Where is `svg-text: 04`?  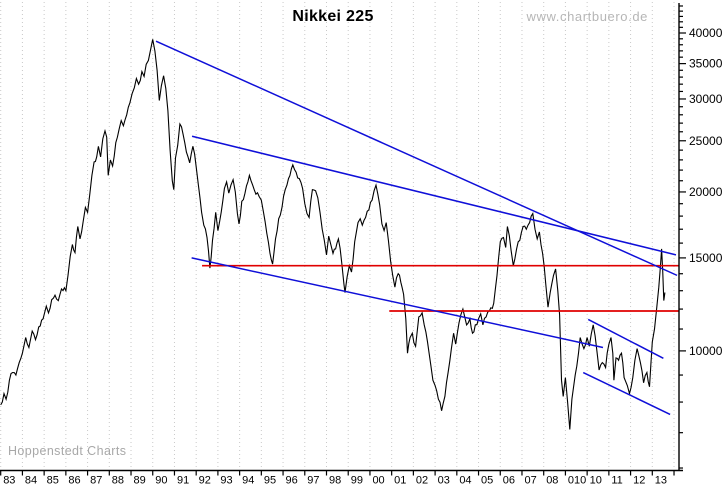 svg-text: 04 is located at coordinates (465, 480).